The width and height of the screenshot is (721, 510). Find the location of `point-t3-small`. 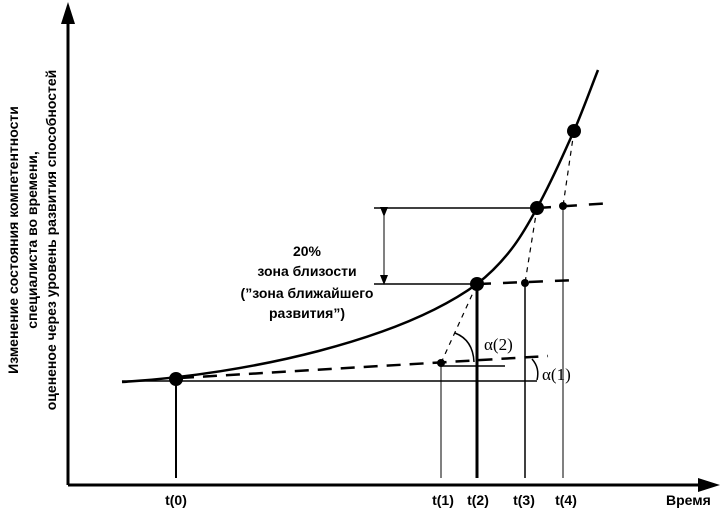

point-t3-small is located at coordinates (525, 283).